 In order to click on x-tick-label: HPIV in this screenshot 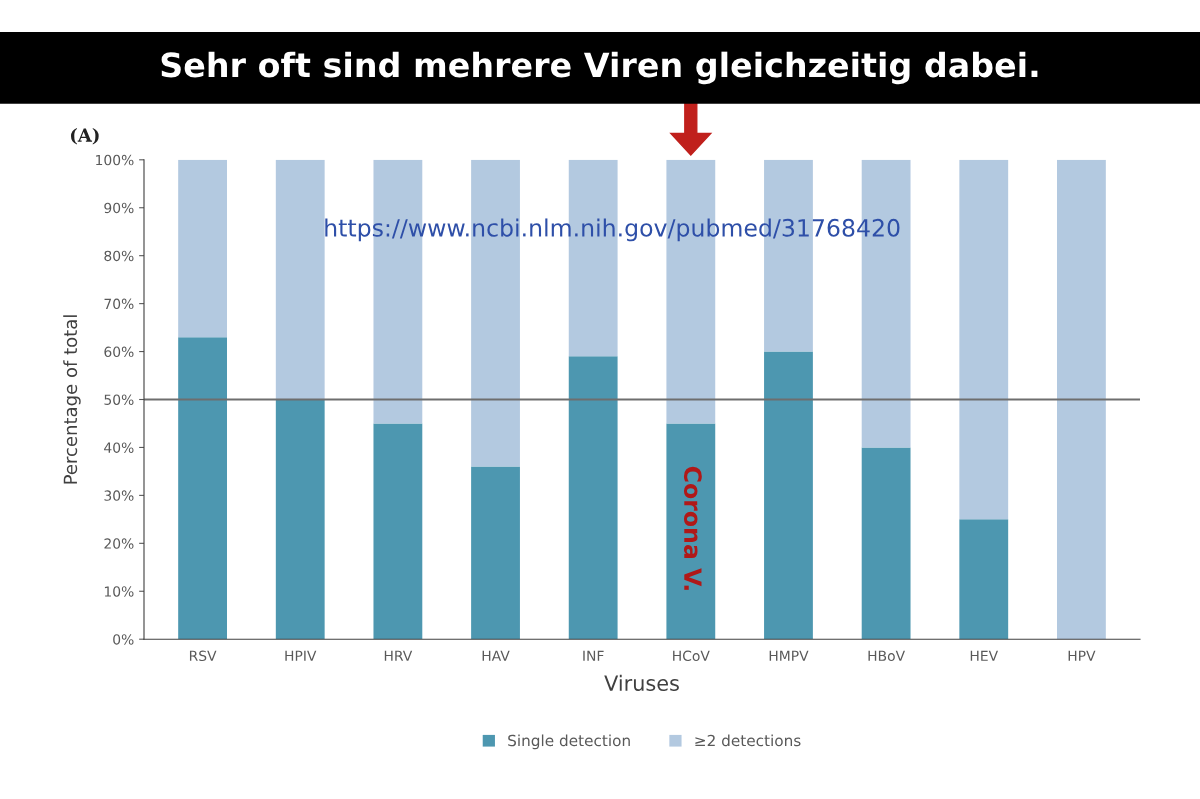, I will do `click(301, 655)`.